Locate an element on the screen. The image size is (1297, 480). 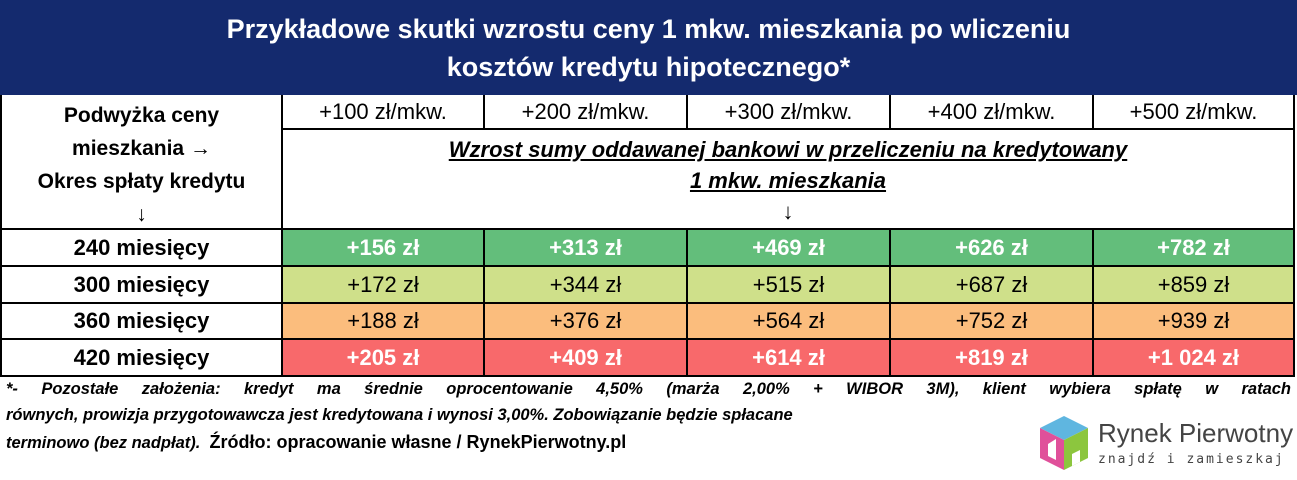
value-cell: +939 zł is located at coordinates (1194, 322).